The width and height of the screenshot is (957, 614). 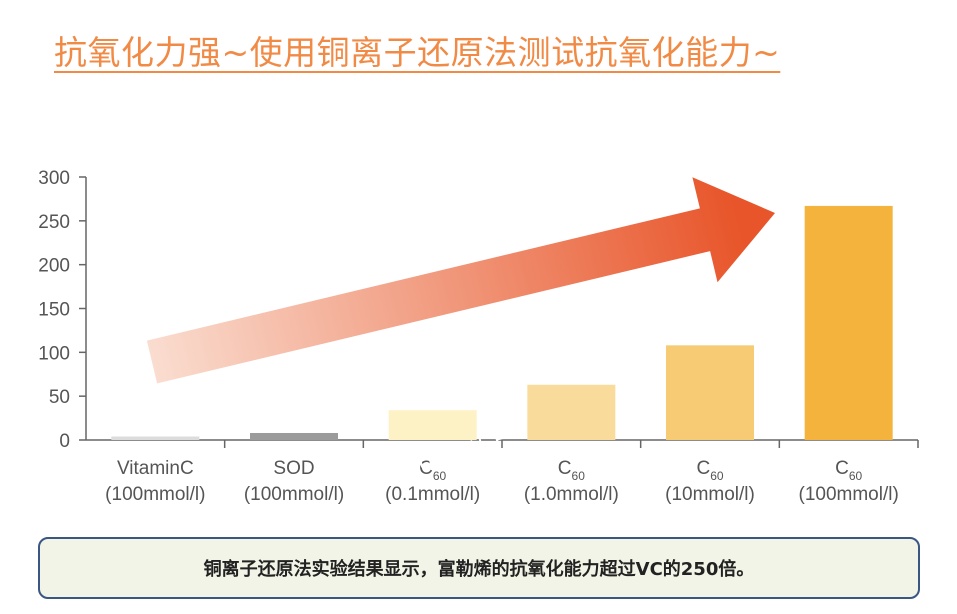 What do you see at coordinates (432, 494) in the screenshot?
I see `x-category-sublabel: (0.1mmol/l)` at bounding box center [432, 494].